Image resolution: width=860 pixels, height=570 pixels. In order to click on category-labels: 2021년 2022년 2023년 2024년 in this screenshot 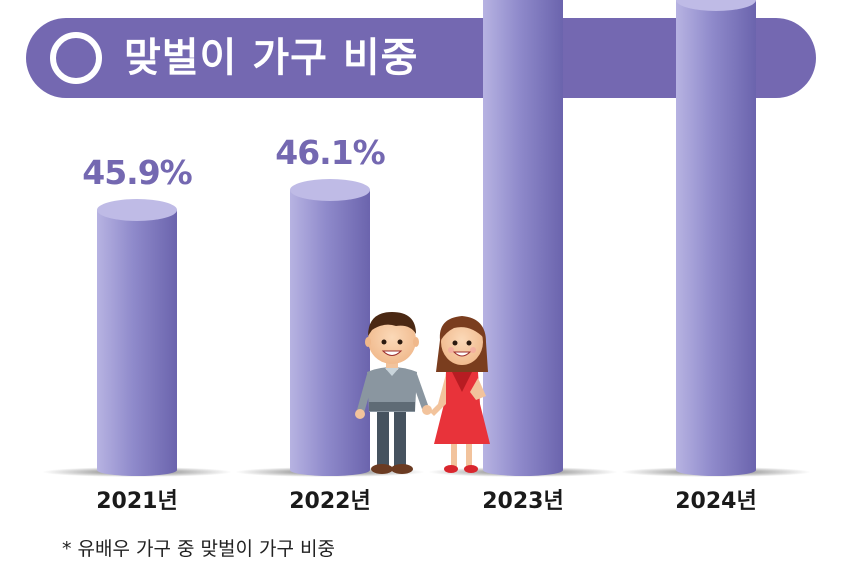, I will do `click(426, 501)`.